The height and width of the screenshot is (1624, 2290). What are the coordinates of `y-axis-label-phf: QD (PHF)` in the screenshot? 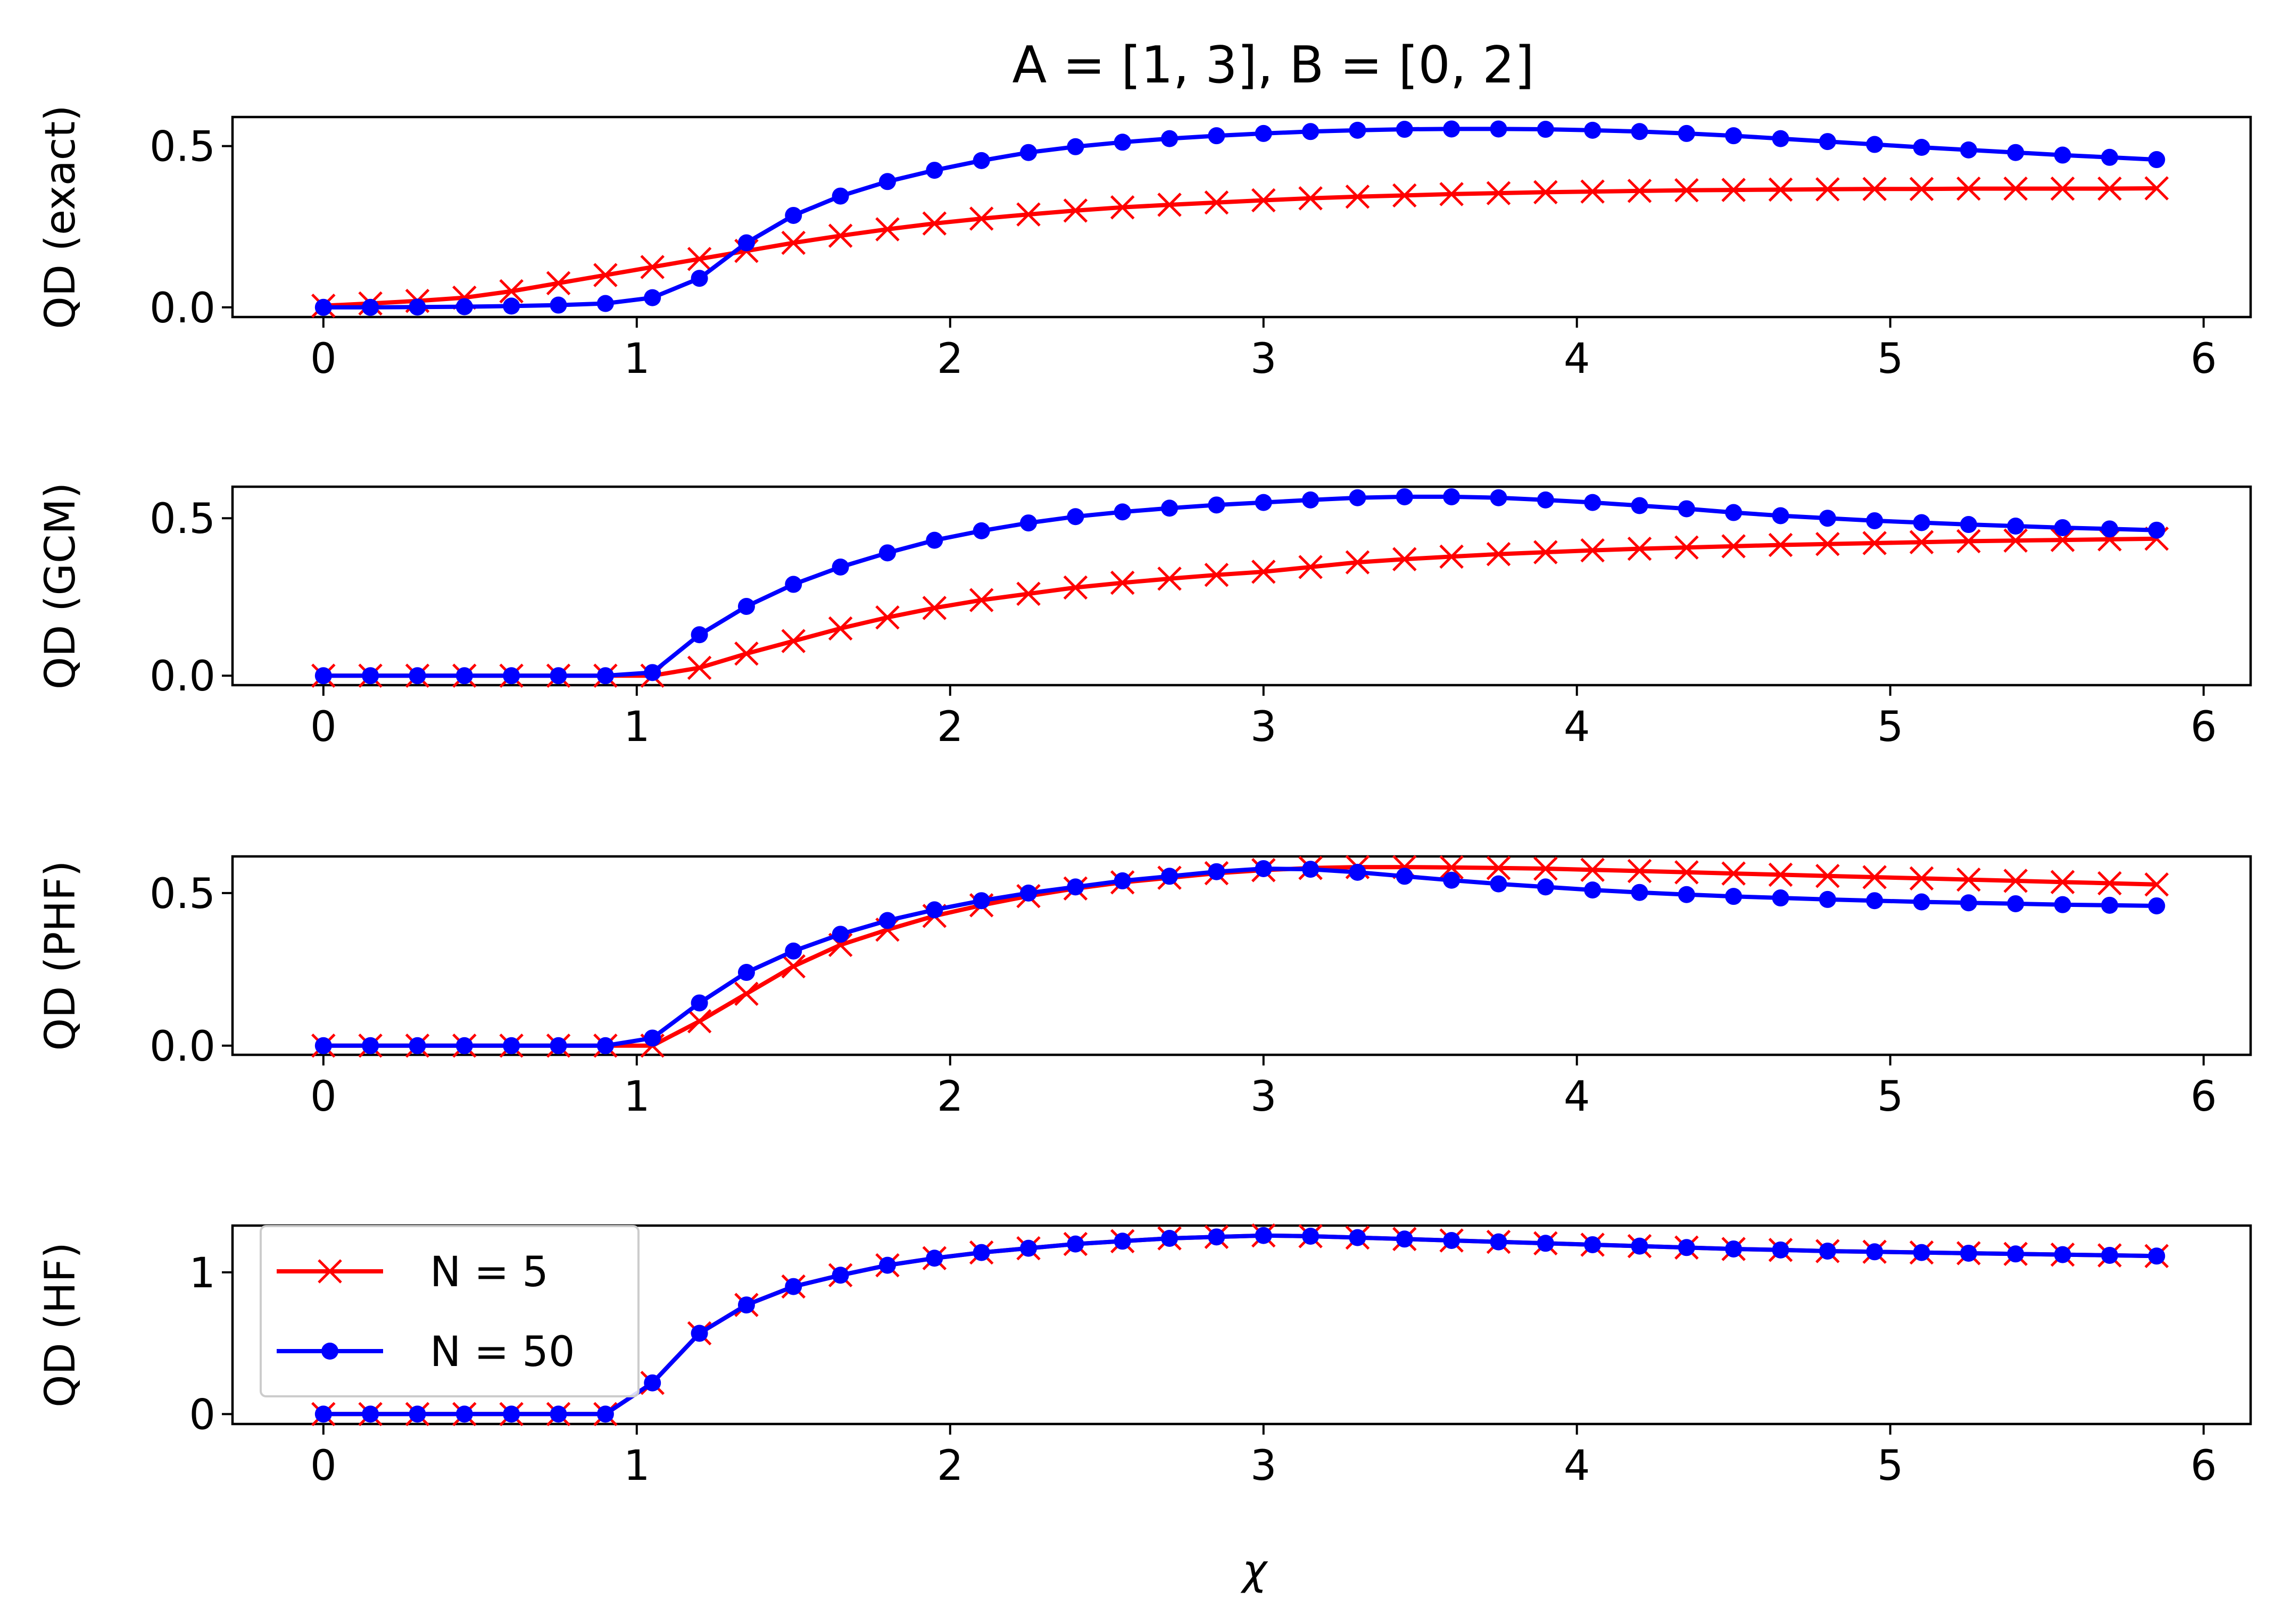 It's located at (61, 956).